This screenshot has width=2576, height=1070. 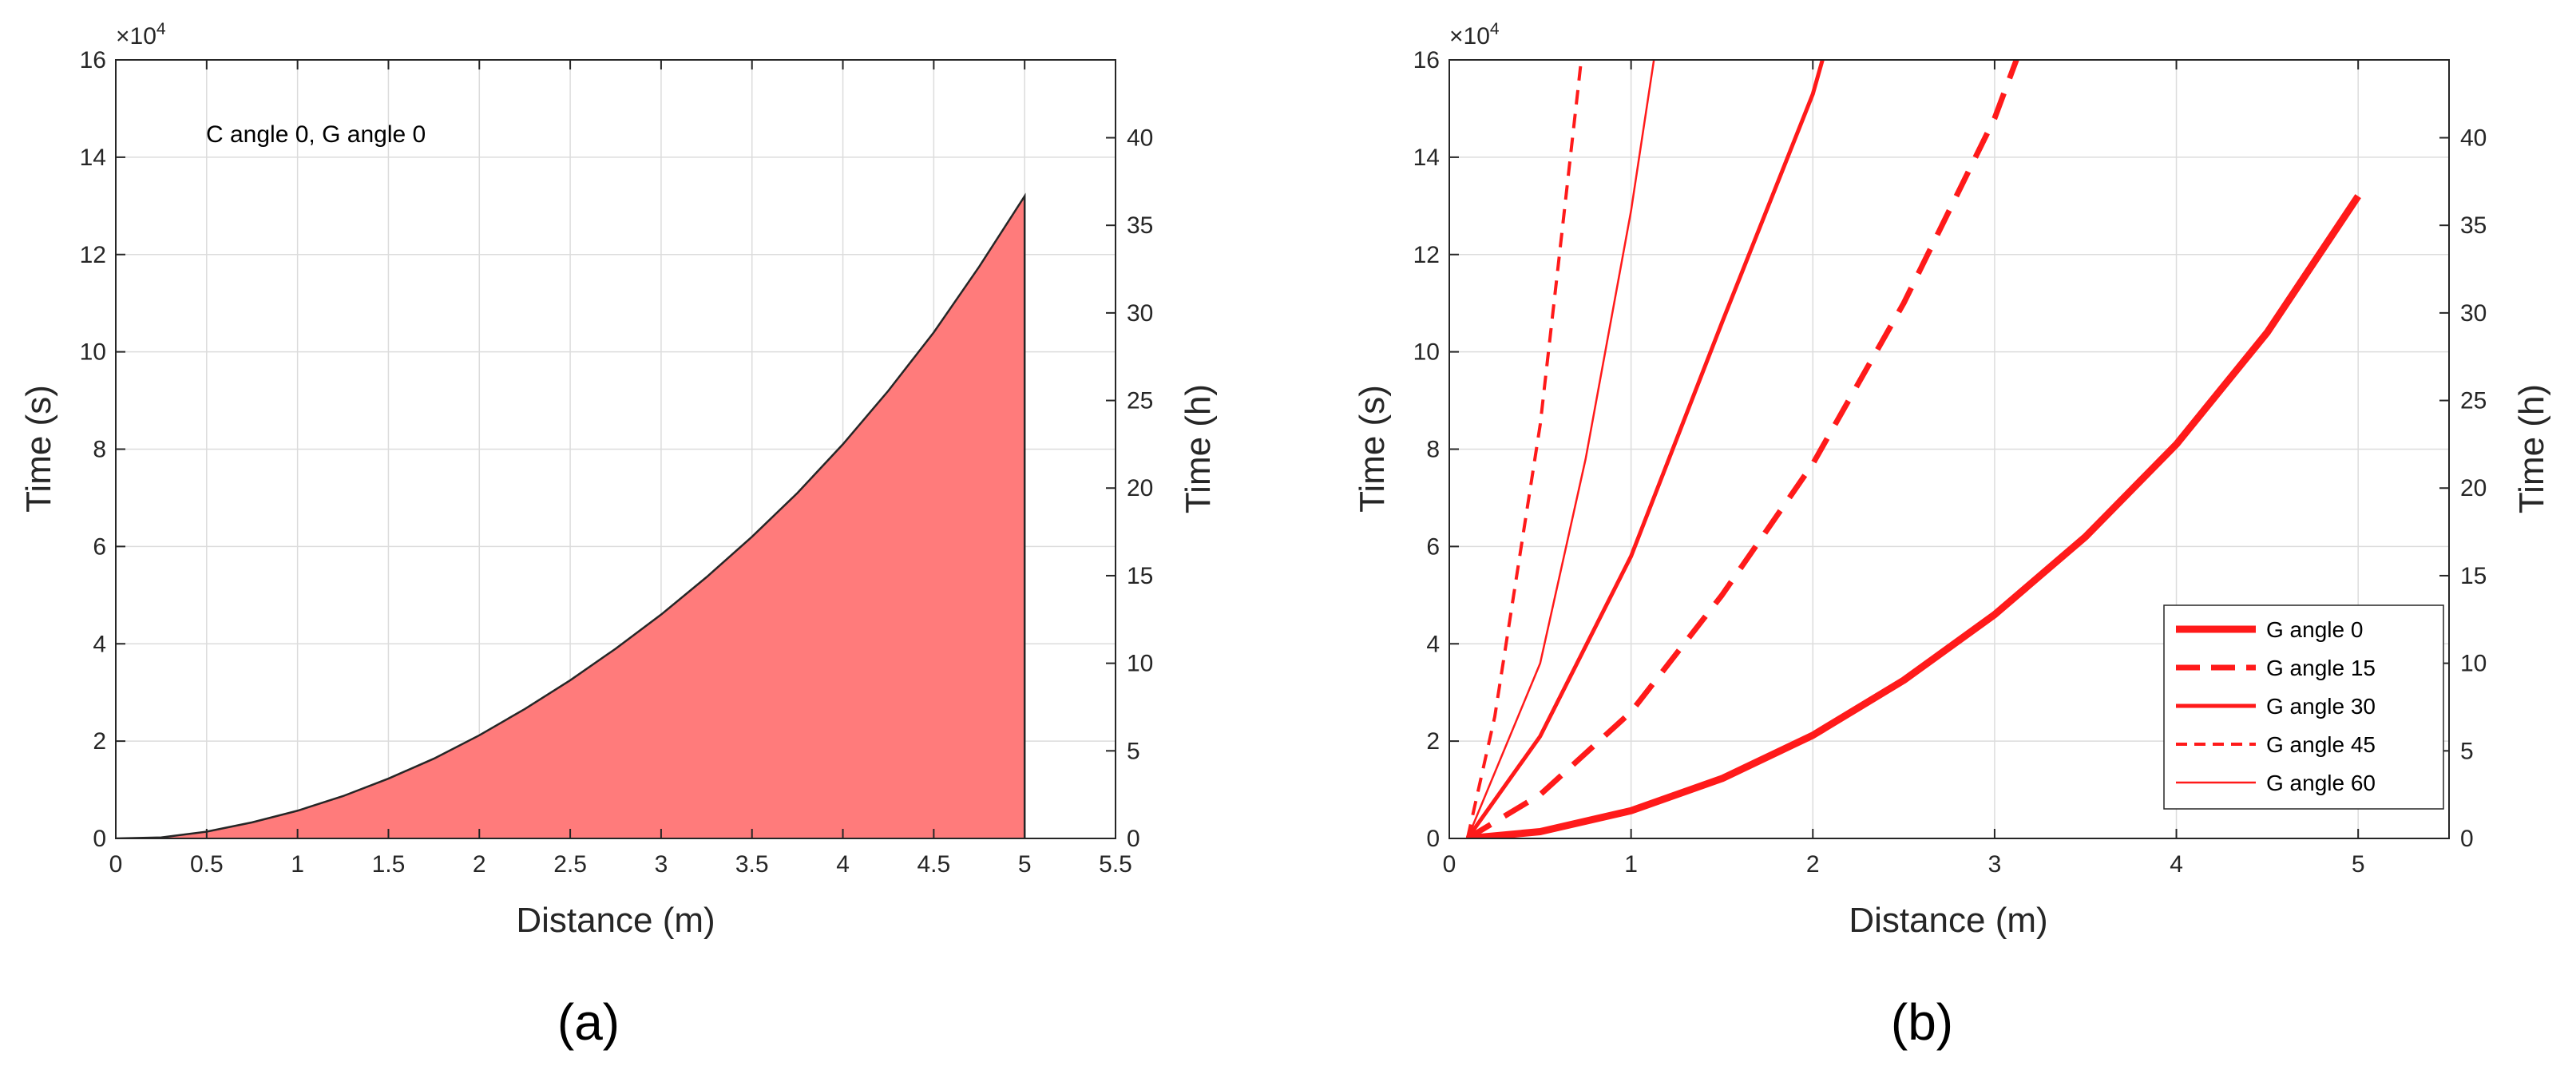 I want to click on chart-b-y-right-tick-labels: 0 5 10 15 20 25 30 35 40, so click(x=2473, y=488).